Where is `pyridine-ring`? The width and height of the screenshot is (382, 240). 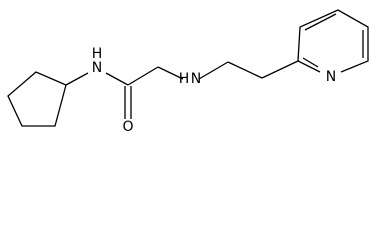 pyridine-ring is located at coordinates (333, 41).